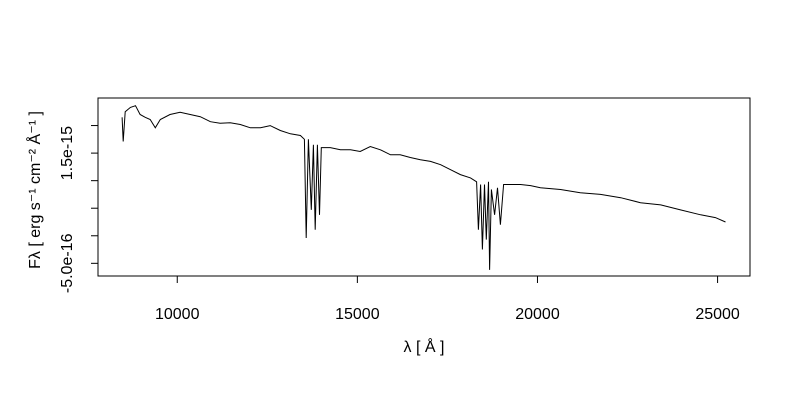  I want to click on x-tick-label: 10000, so click(177, 314).